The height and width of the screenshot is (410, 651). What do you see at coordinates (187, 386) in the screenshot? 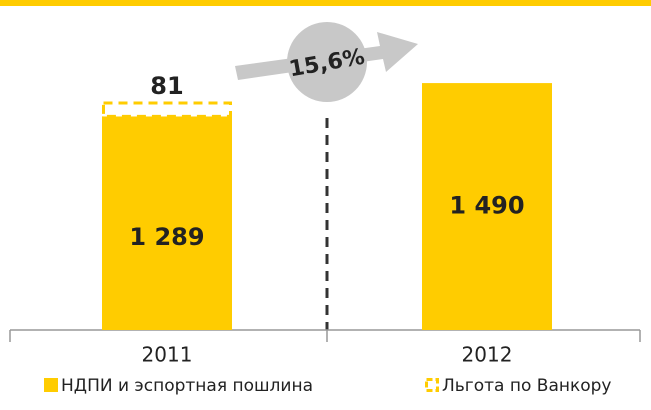
I see `legend-label: НДПИ и эспортная пошлина` at bounding box center [187, 386].